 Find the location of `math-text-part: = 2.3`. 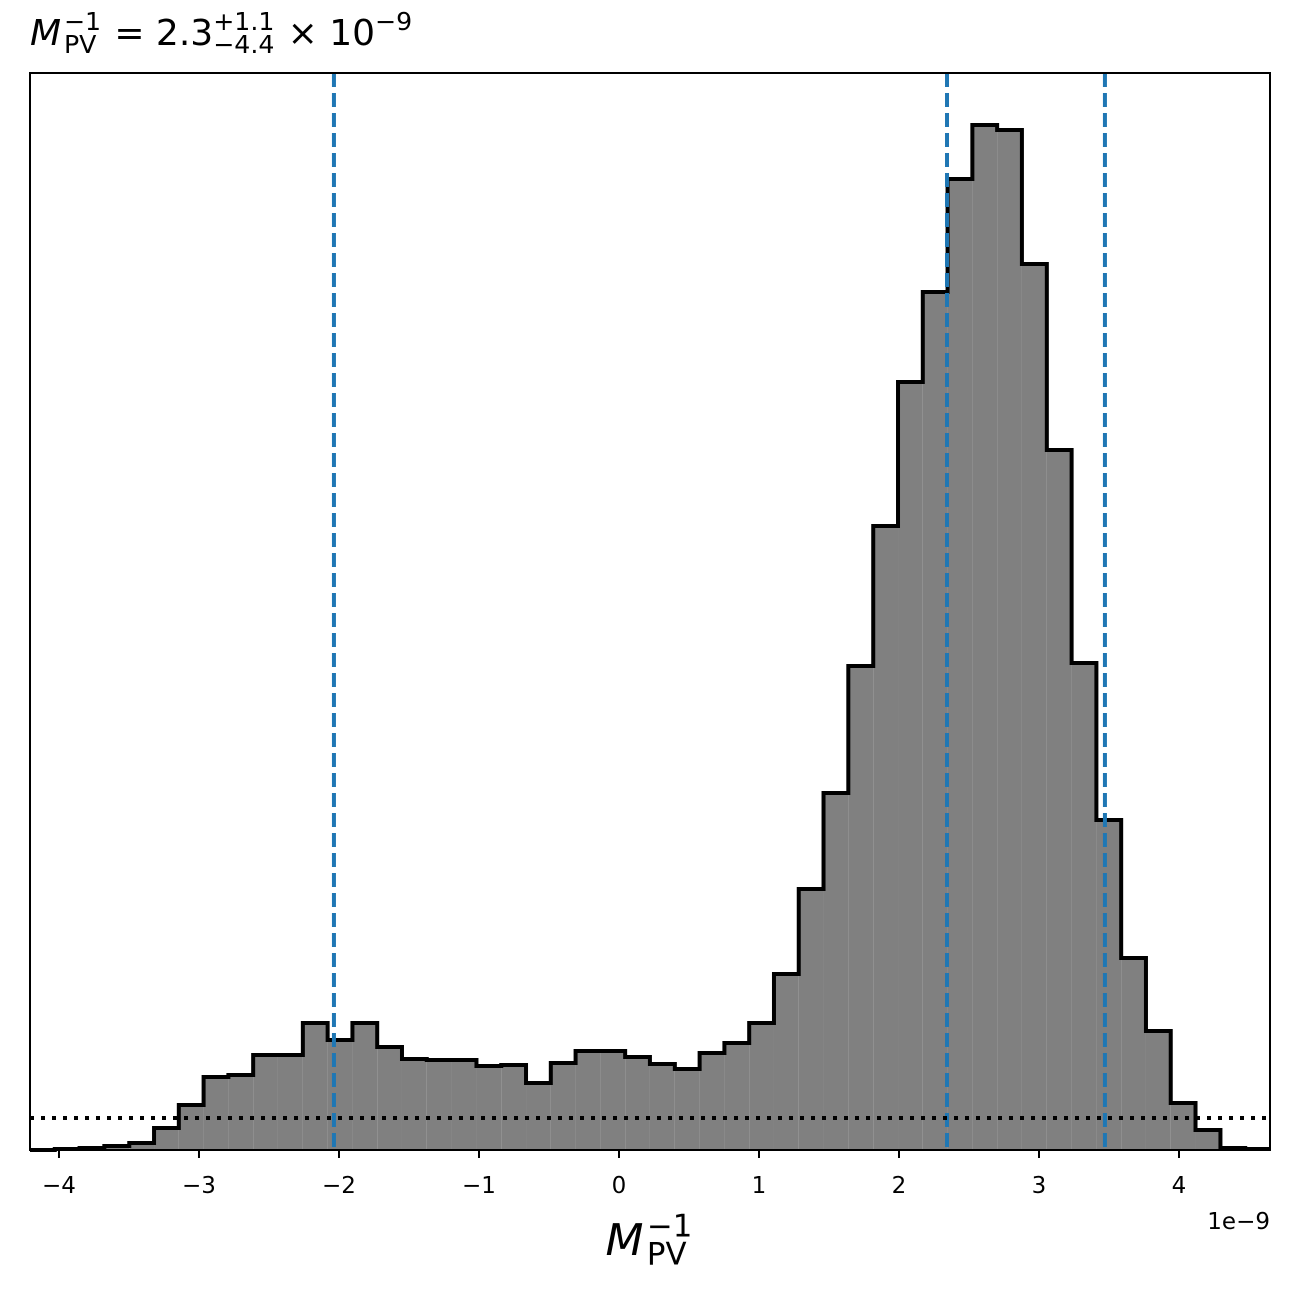

math-text-part: = 2.3 is located at coordinates (158, 33).